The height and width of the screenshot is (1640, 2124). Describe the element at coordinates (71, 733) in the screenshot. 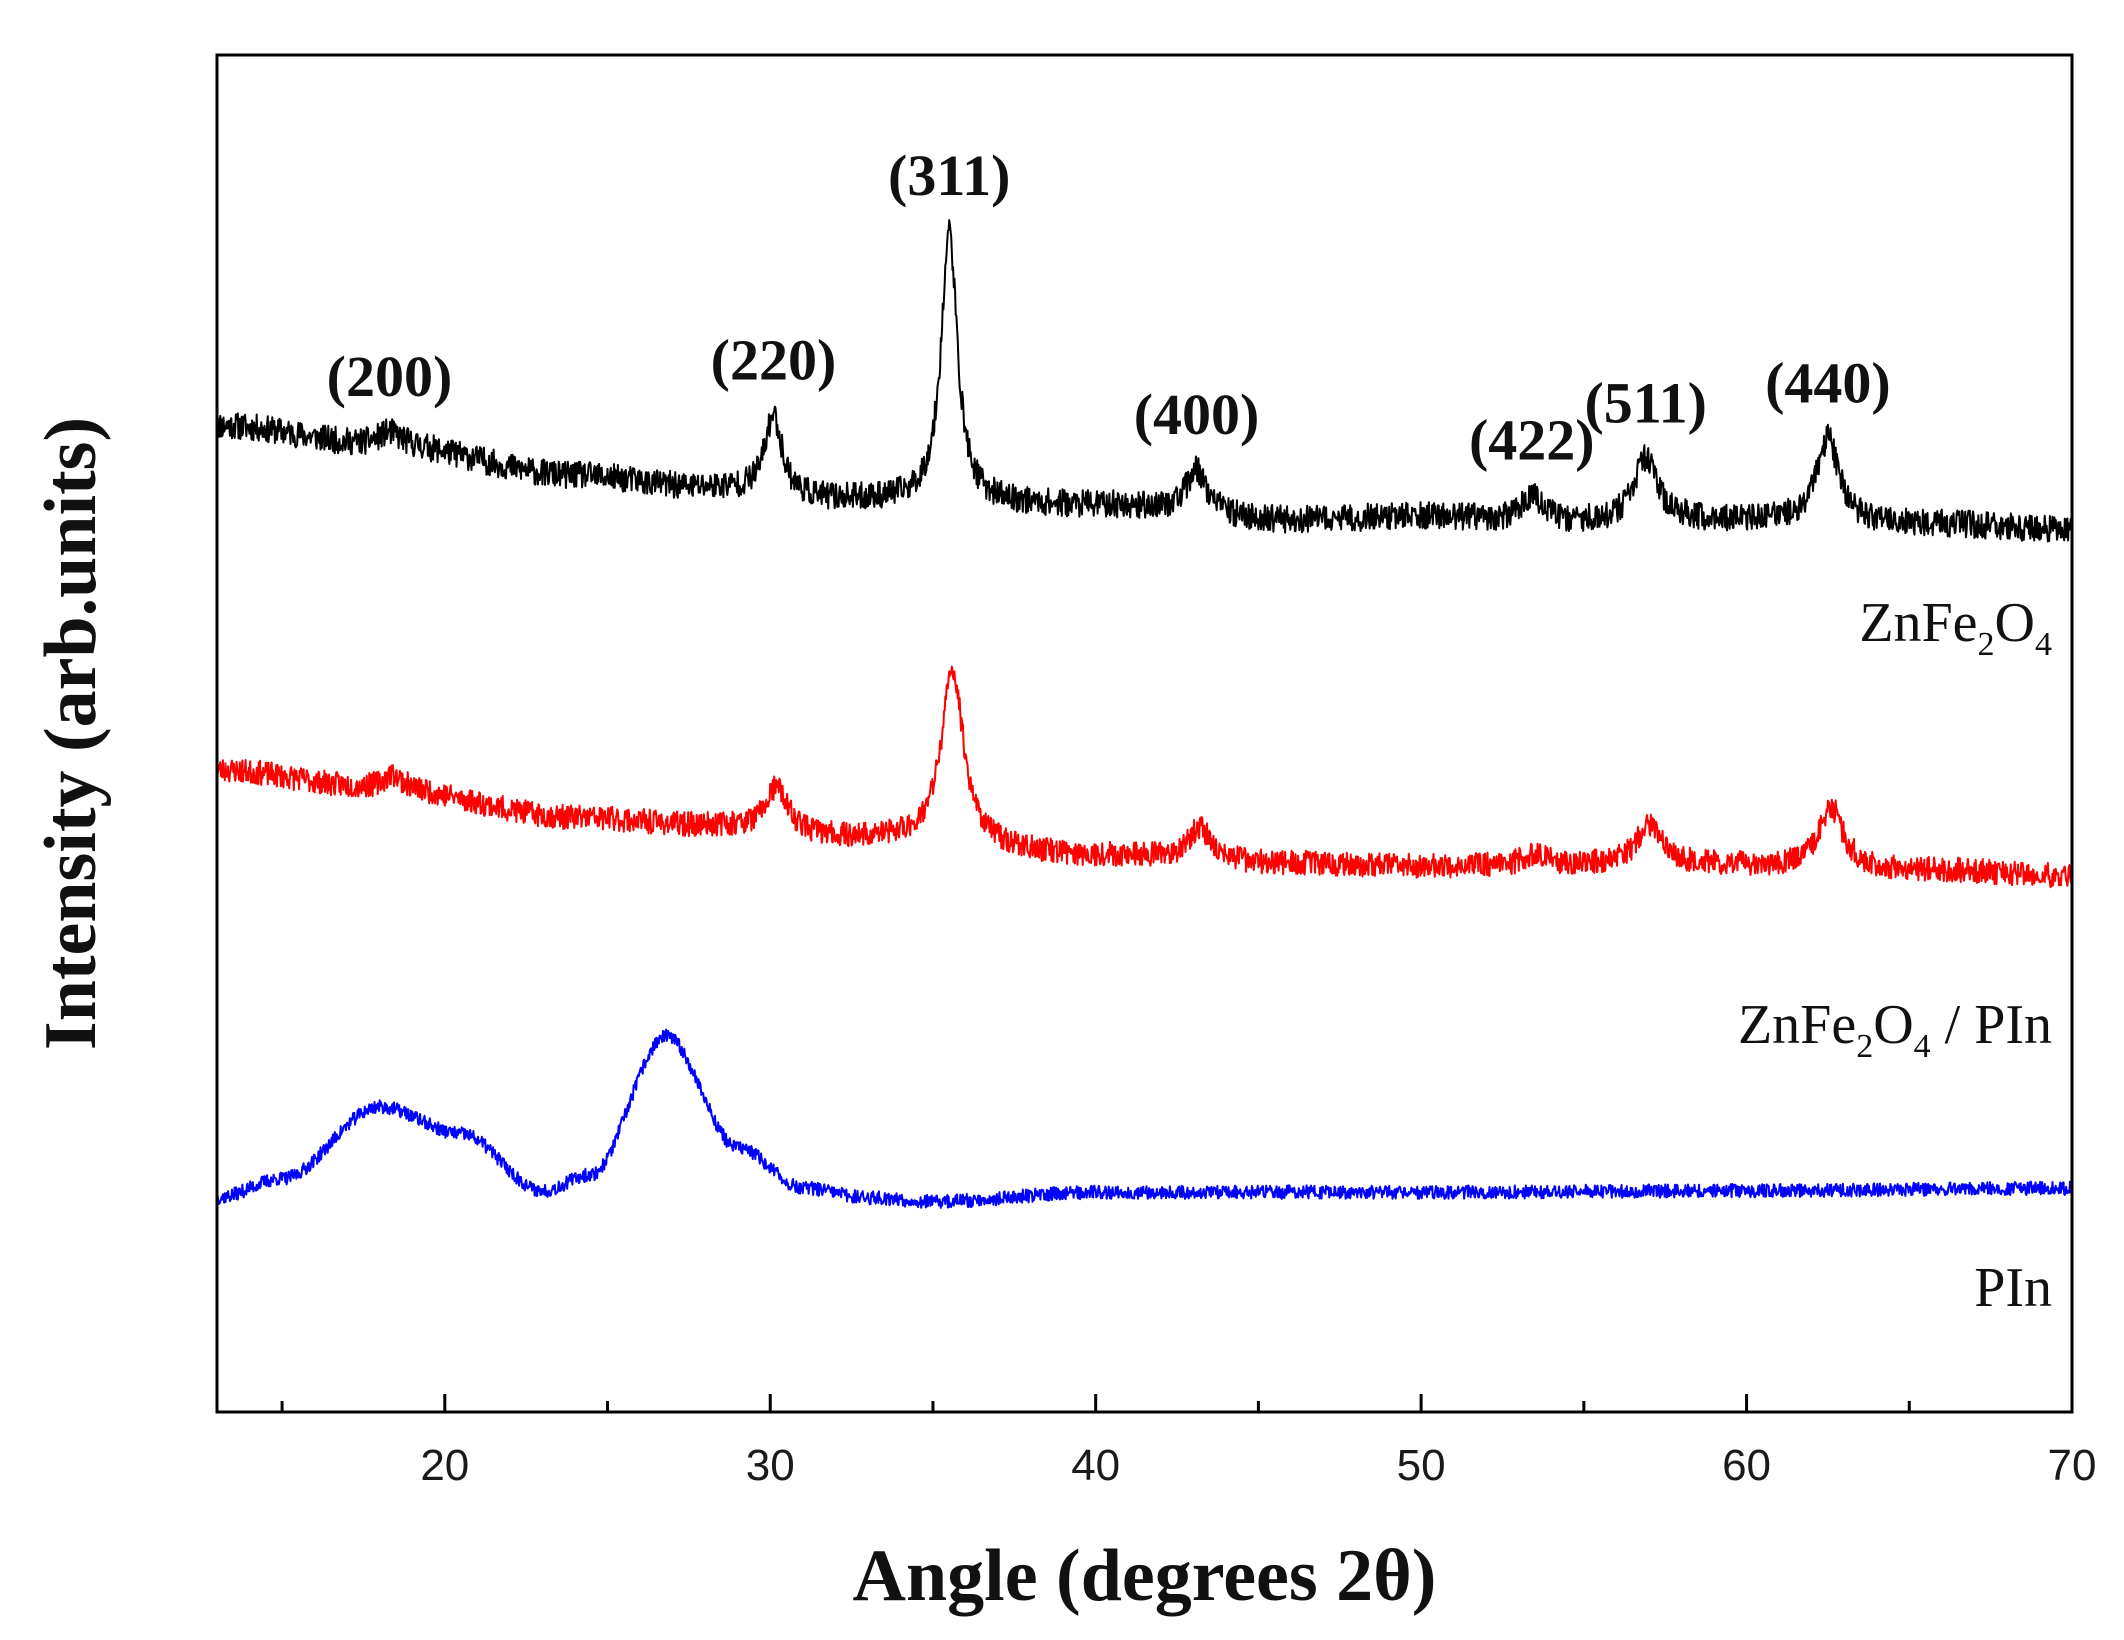

I see `y-axis-title: Intensity (arb.units)` at that location.